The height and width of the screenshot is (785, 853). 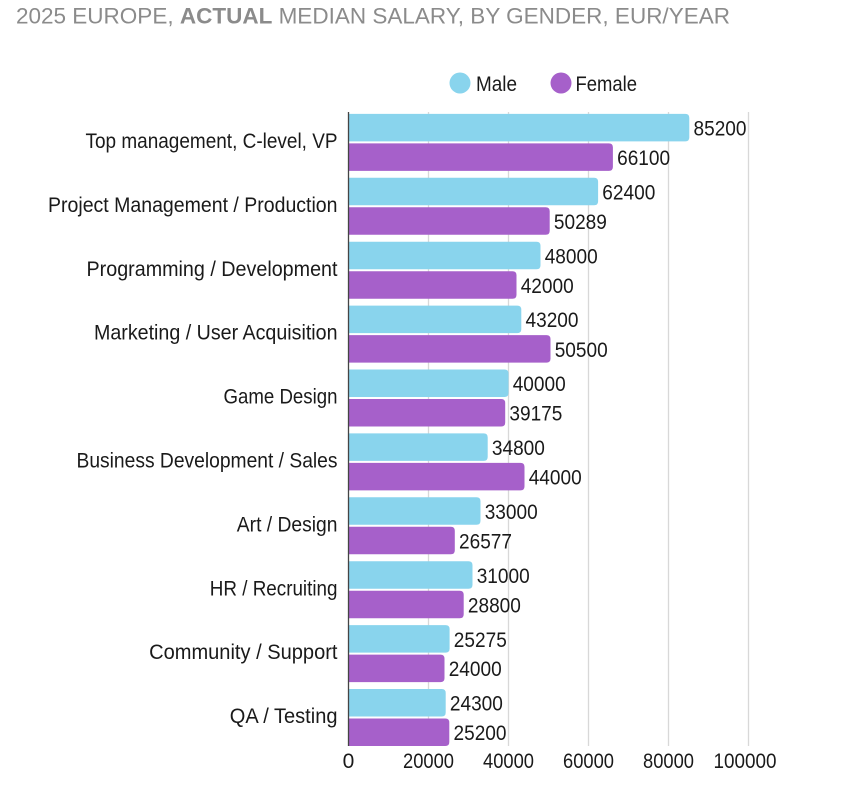 What do you see at coordinates (535, 414) in the screenshot?
I see `svg-text: 39175` at bounding box center [535, 414].